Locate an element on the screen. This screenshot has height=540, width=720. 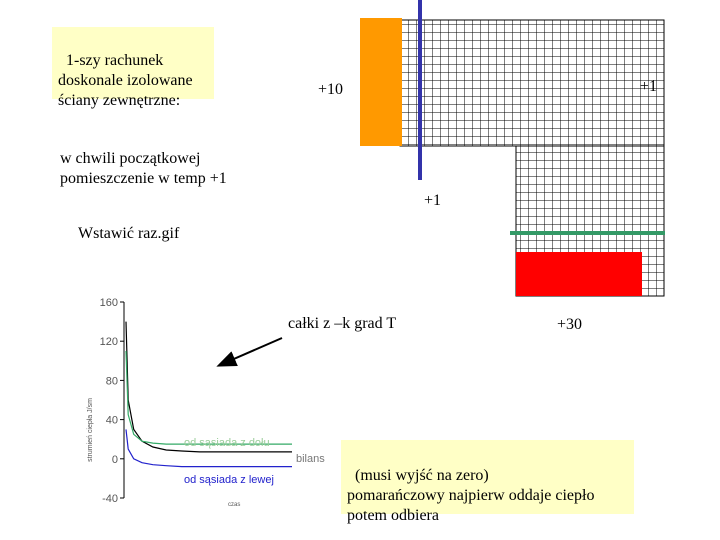
y-tick-label: 120 is located at coordinates (109, 342).